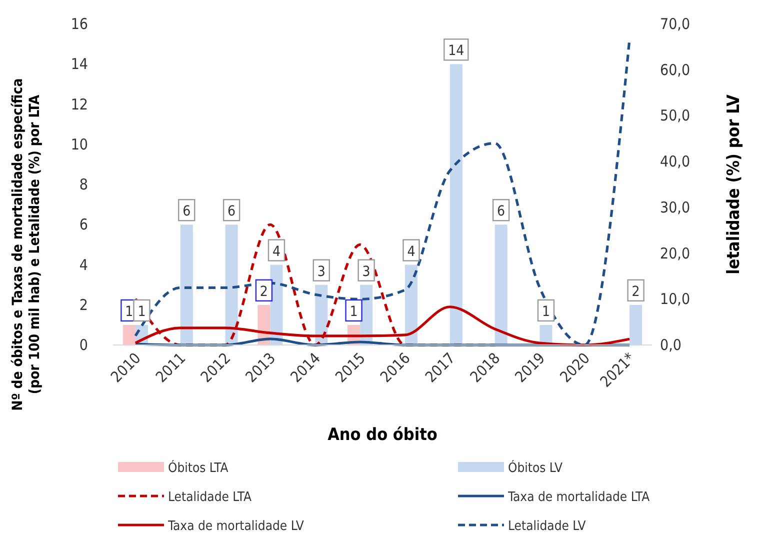 This screenshot has width=757, height=533. I want to click on y-tick-label: 0, so click(83, 345).